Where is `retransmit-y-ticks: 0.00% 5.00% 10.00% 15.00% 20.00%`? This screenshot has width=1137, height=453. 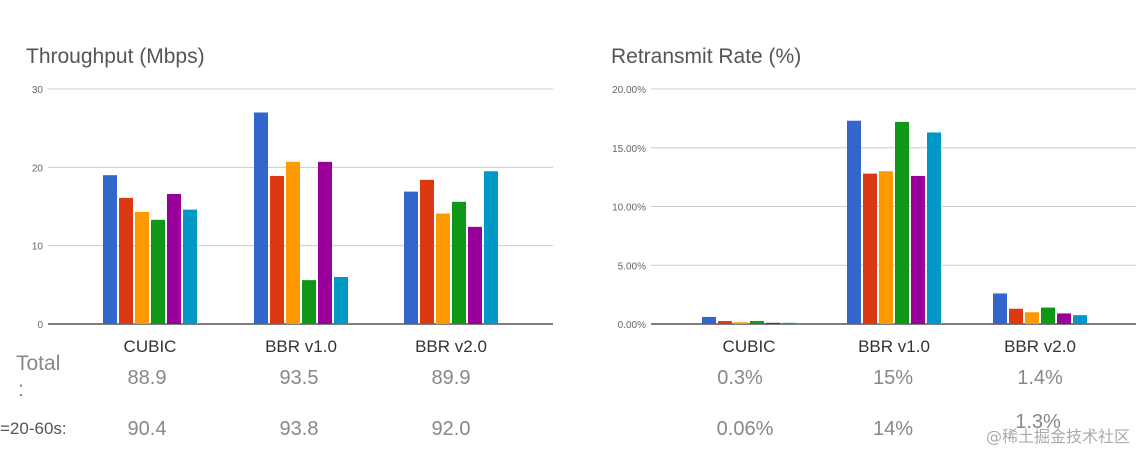 retransmit-y-ticks: 0.00% 5.00% 10.00% 15.00% 20.00% is located at coordinates (629, 208).